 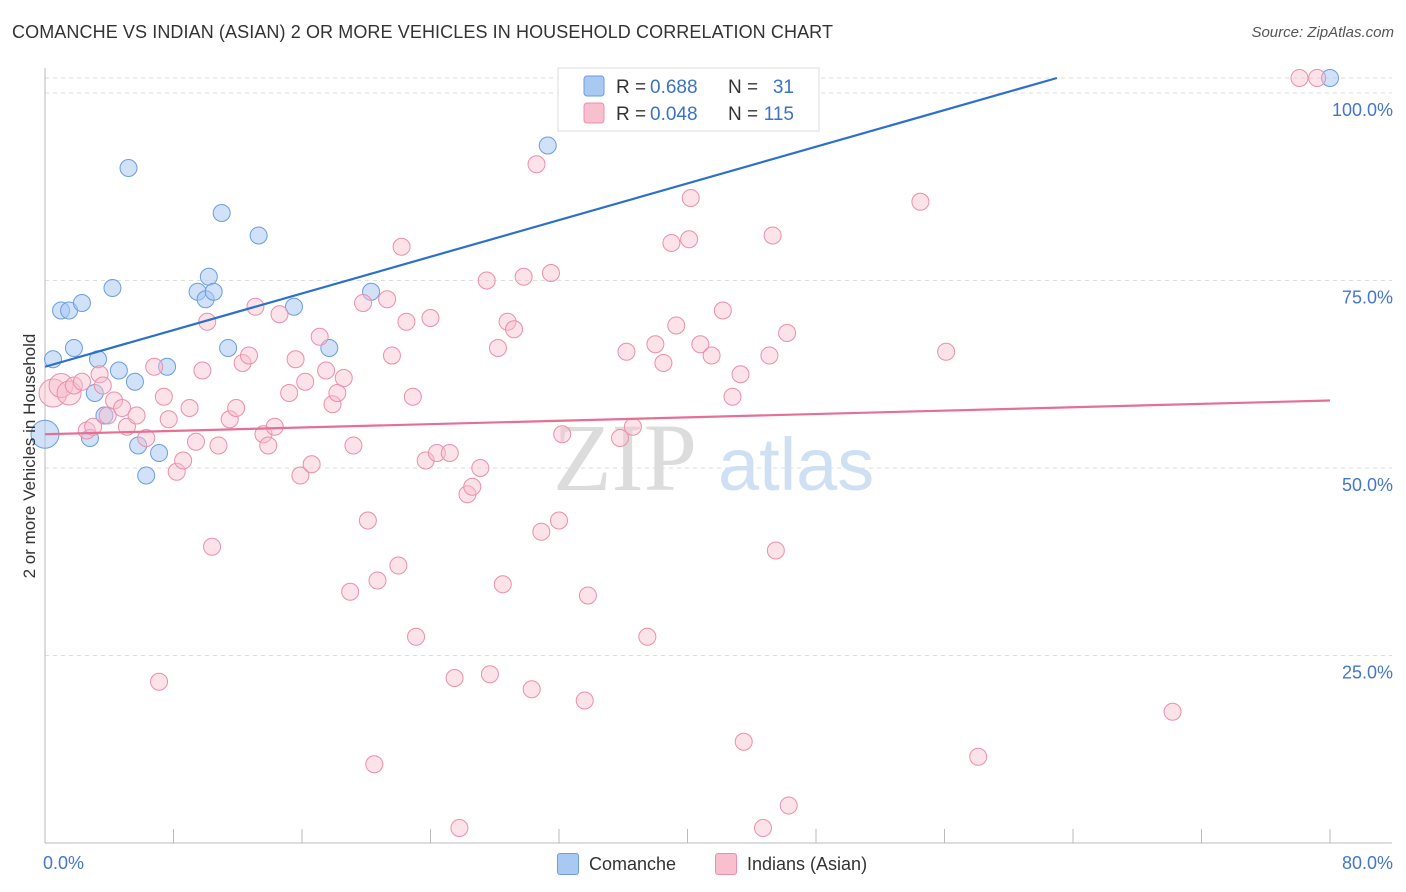 I want to click on stats-legend: R = 0.688 N = 31 R = 0.048 N = 115, so click(x=688, y=99).